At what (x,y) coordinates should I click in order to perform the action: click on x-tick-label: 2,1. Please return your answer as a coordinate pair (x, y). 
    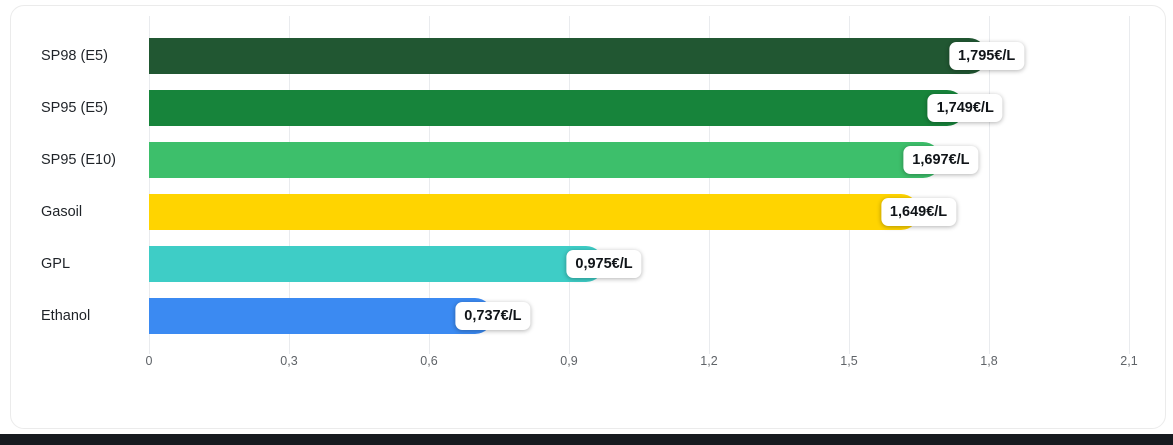
    Looking at the image, I should click on (1129, 361).